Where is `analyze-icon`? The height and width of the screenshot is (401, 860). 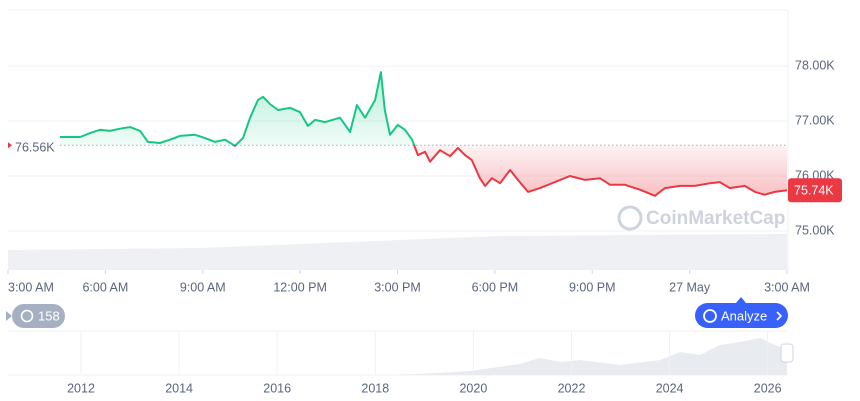 analyze-icon is located at coordinates (710, 316).